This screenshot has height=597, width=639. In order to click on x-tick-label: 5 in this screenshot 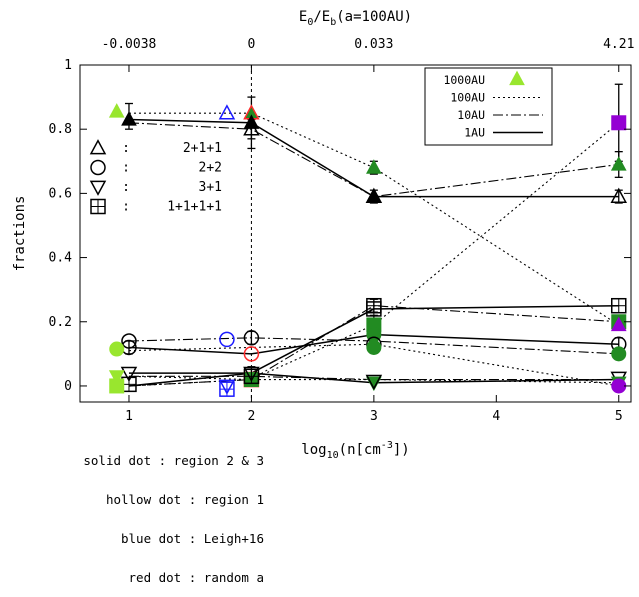, I will do `click(619, 416)`.